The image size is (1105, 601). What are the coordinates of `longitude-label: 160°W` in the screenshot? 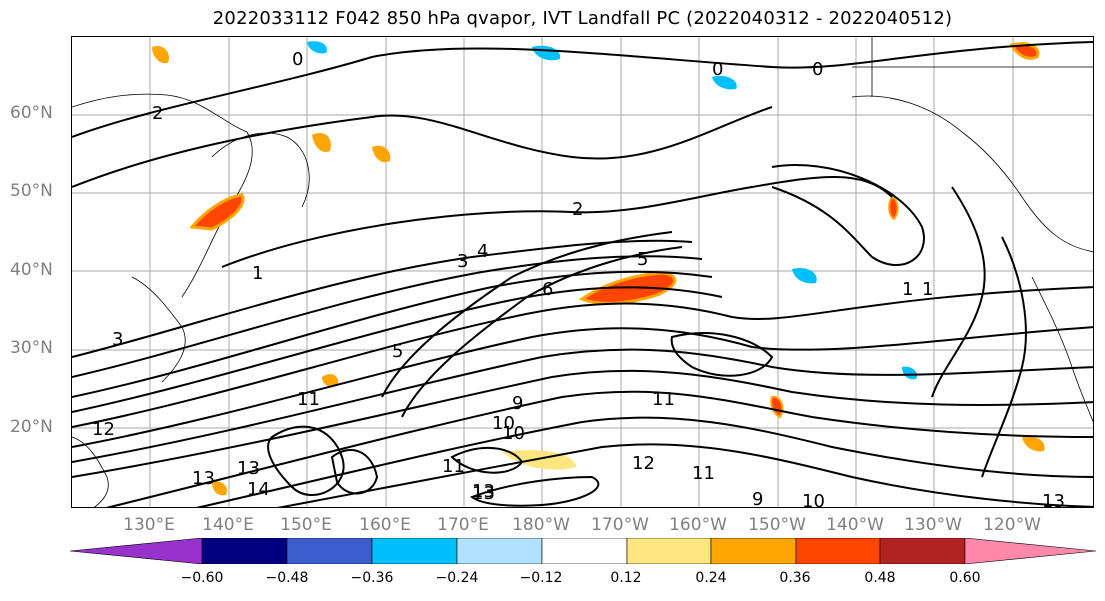 It's located at (698, 525).